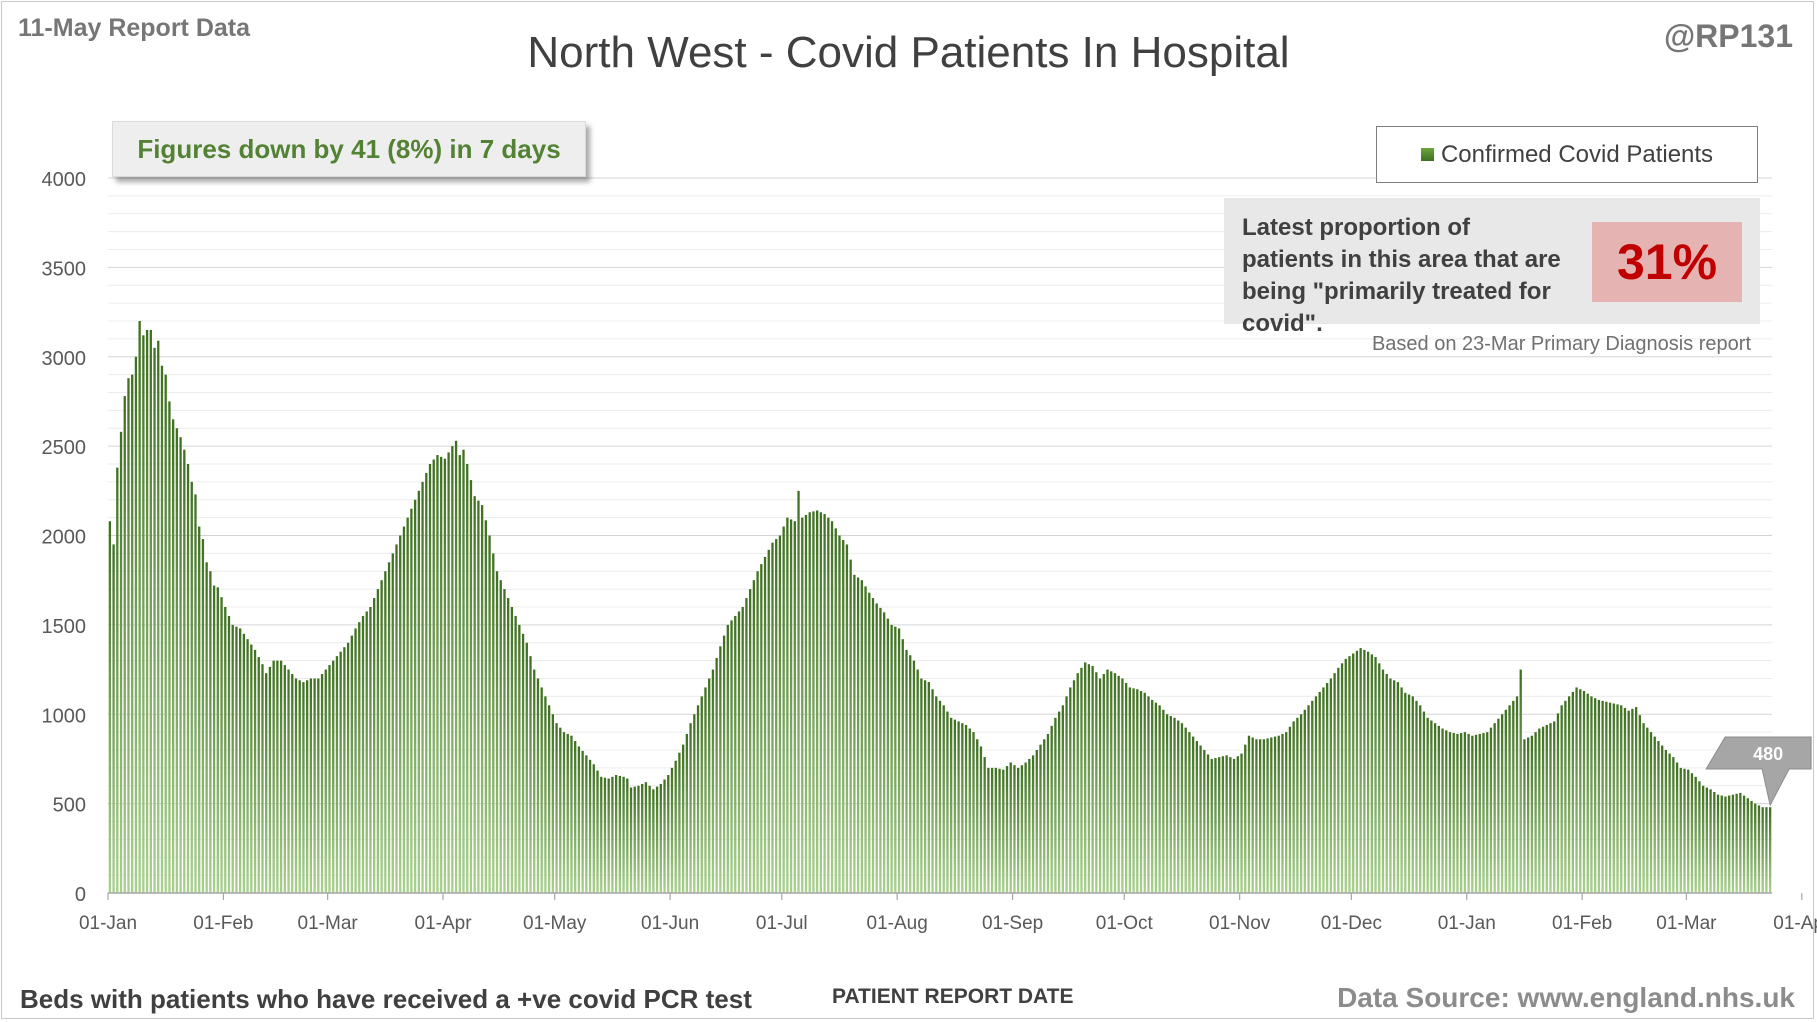 This screenshot has height=1022, width=1817. I want to click on proportion-value: 31%, so click(1667, 262).